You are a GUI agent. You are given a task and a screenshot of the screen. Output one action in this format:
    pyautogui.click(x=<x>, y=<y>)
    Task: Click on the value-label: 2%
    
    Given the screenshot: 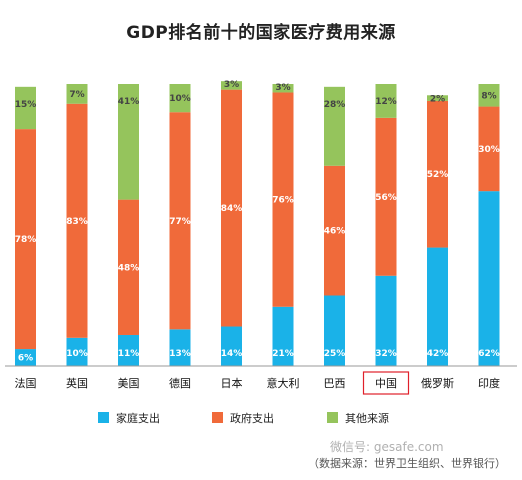 What is the action you would take?
    pyautogui.click(x=437, y=99)
    